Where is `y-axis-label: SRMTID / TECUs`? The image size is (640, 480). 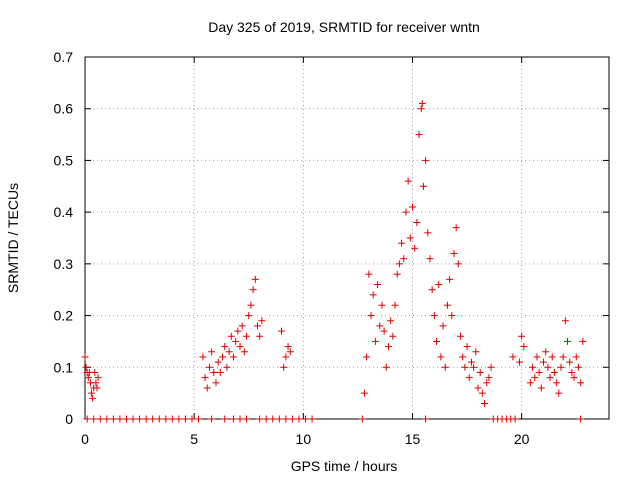 y-axis-label: SRMTID / TECUs is located at coordinates (13, 238).